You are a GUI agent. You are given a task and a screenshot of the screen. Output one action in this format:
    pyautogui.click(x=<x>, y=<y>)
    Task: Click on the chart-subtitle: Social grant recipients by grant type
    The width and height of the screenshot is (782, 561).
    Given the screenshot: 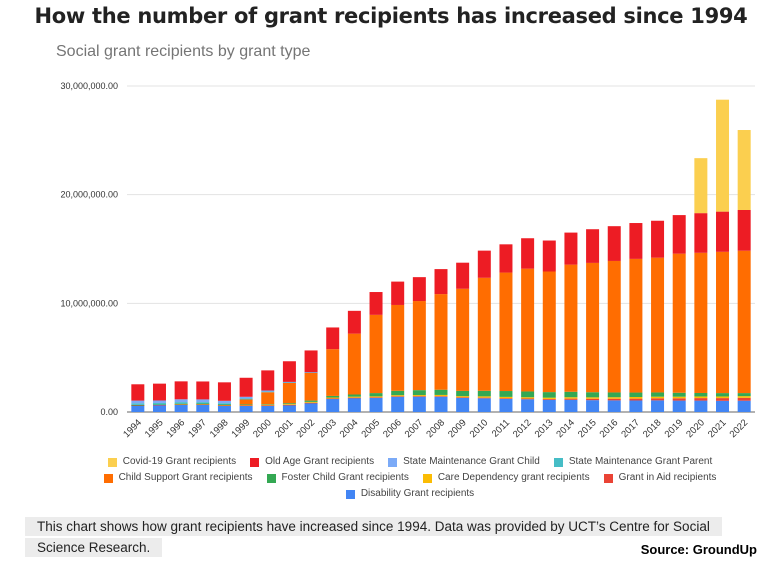 What is the action you would take?
    pyautogui.click(x=183, y=51)
    